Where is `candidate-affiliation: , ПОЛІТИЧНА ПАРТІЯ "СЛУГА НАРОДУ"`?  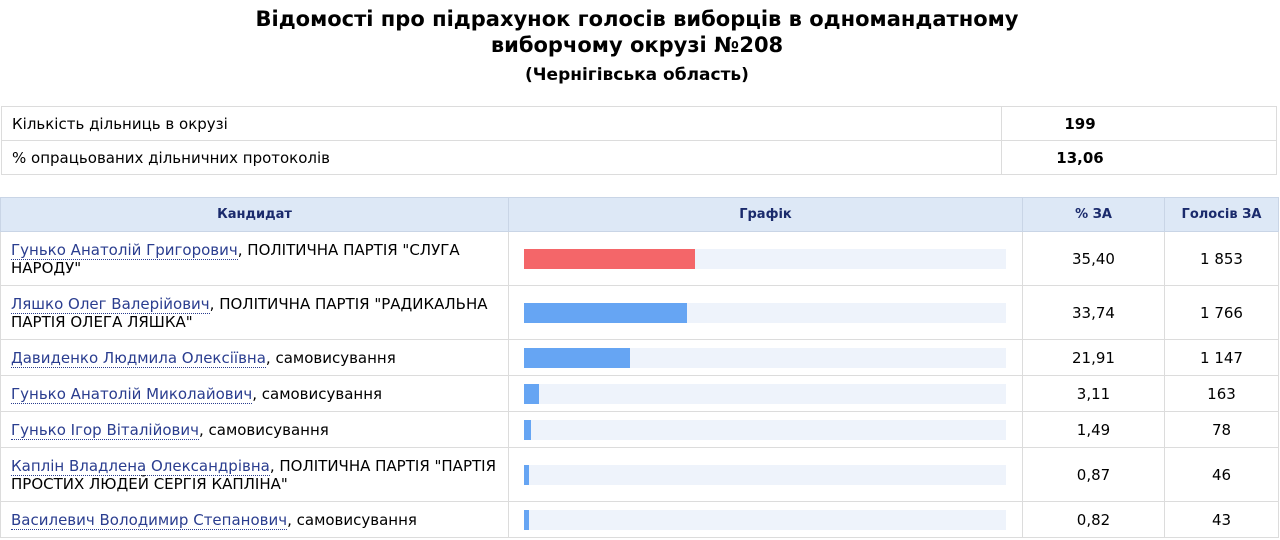 candidate-affiliation: , ПОЛІТИЧНА ПАРТІЯ "СЛУГА НАРОДУ" is located at coordinates (235, 258).